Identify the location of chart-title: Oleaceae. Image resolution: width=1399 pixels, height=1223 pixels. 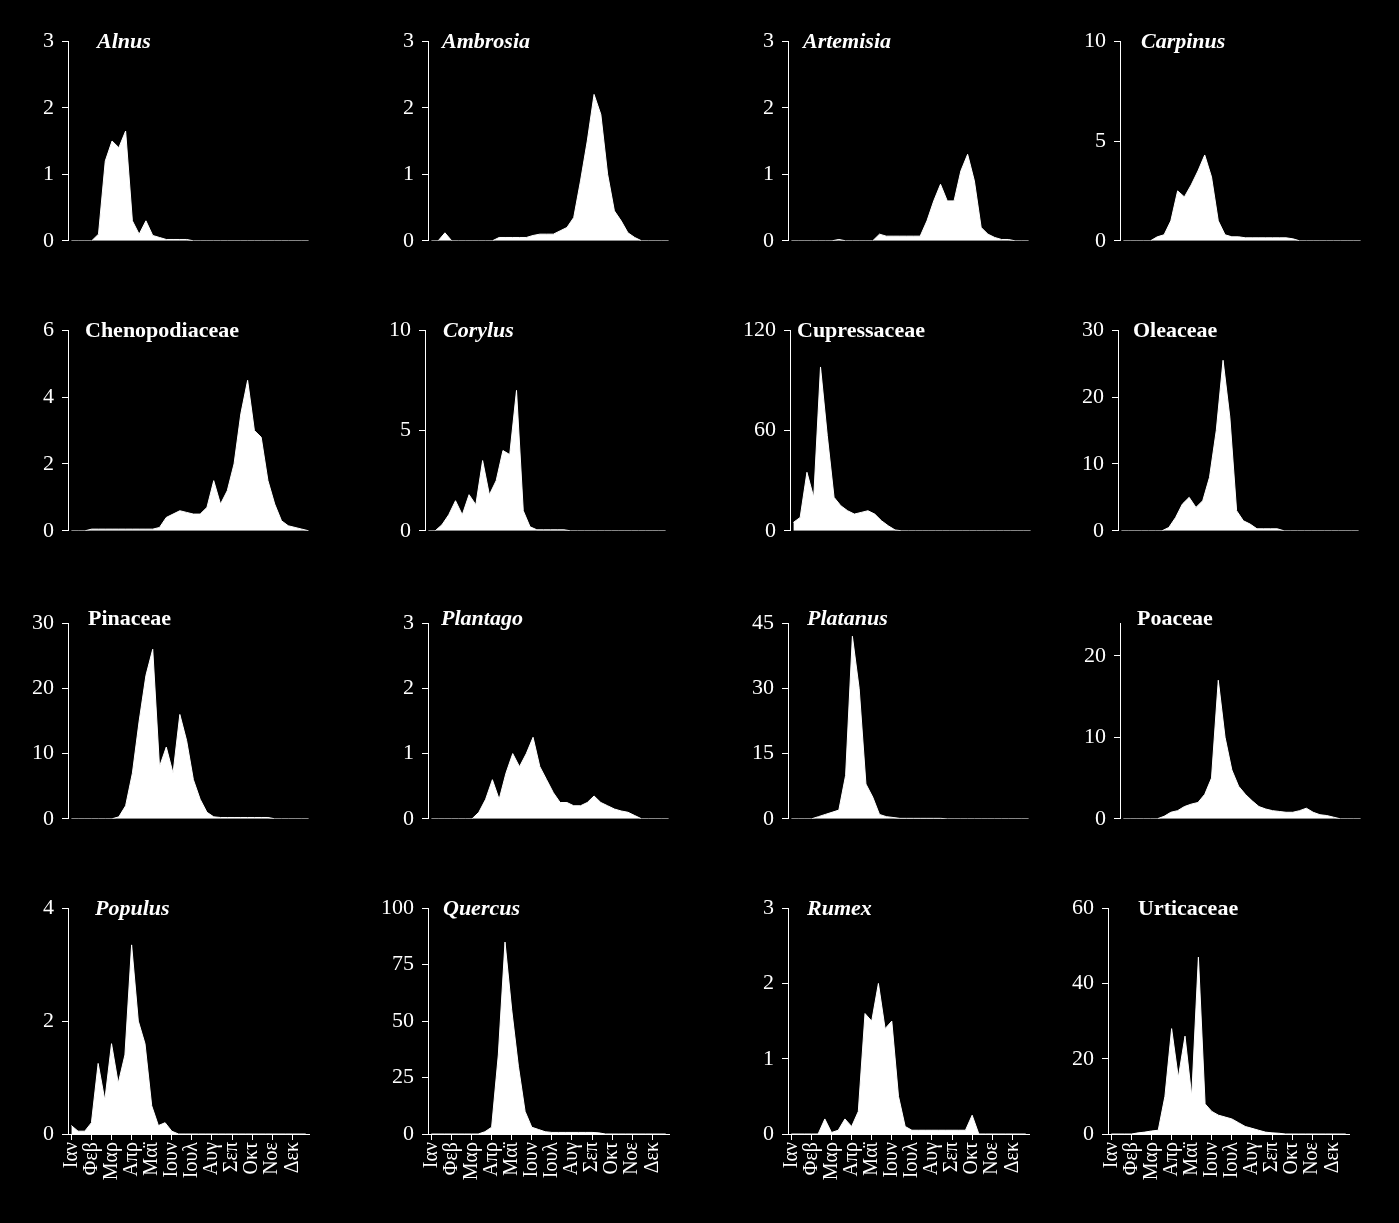
(1175, 329).